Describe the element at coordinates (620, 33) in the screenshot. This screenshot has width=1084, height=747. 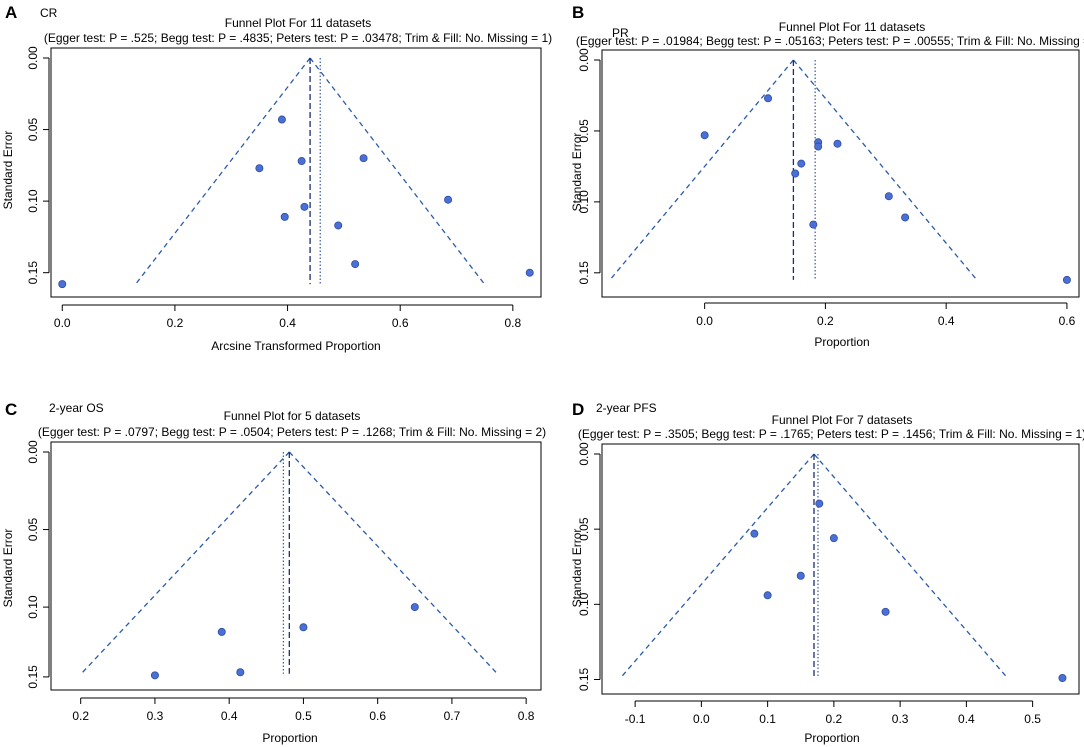
I see `panel-subtitle: PR` at that location.